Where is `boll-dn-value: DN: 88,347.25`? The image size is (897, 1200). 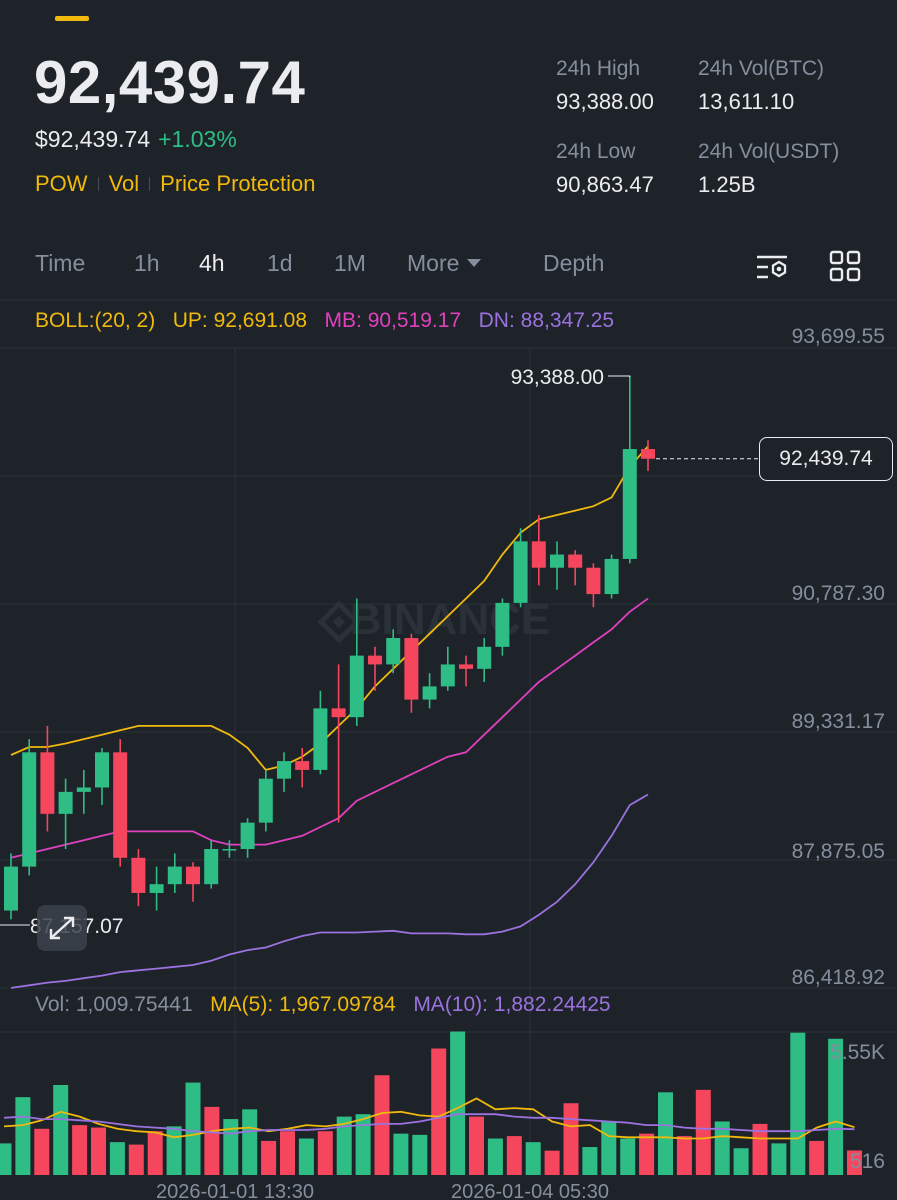
boll-dn-value: DN: 88,347.25 is located at coordinates (546, 320).